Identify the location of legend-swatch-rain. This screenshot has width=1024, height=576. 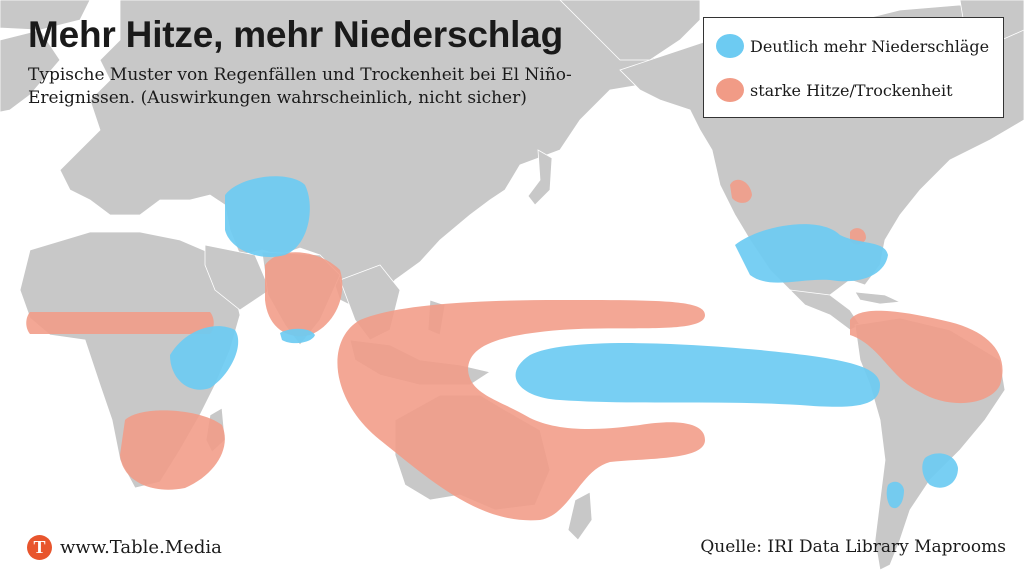
(730, 46).